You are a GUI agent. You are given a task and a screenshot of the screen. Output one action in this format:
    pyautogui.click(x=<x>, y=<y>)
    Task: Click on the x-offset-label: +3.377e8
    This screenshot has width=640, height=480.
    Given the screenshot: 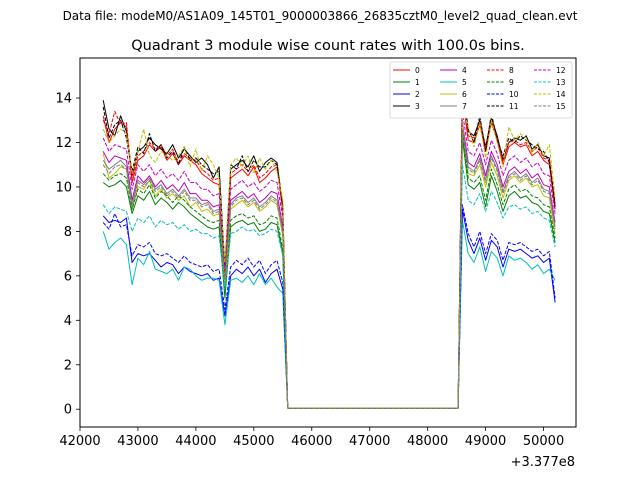 What is the action you would take?
    pyautogui.click(x=543, y=462)
    